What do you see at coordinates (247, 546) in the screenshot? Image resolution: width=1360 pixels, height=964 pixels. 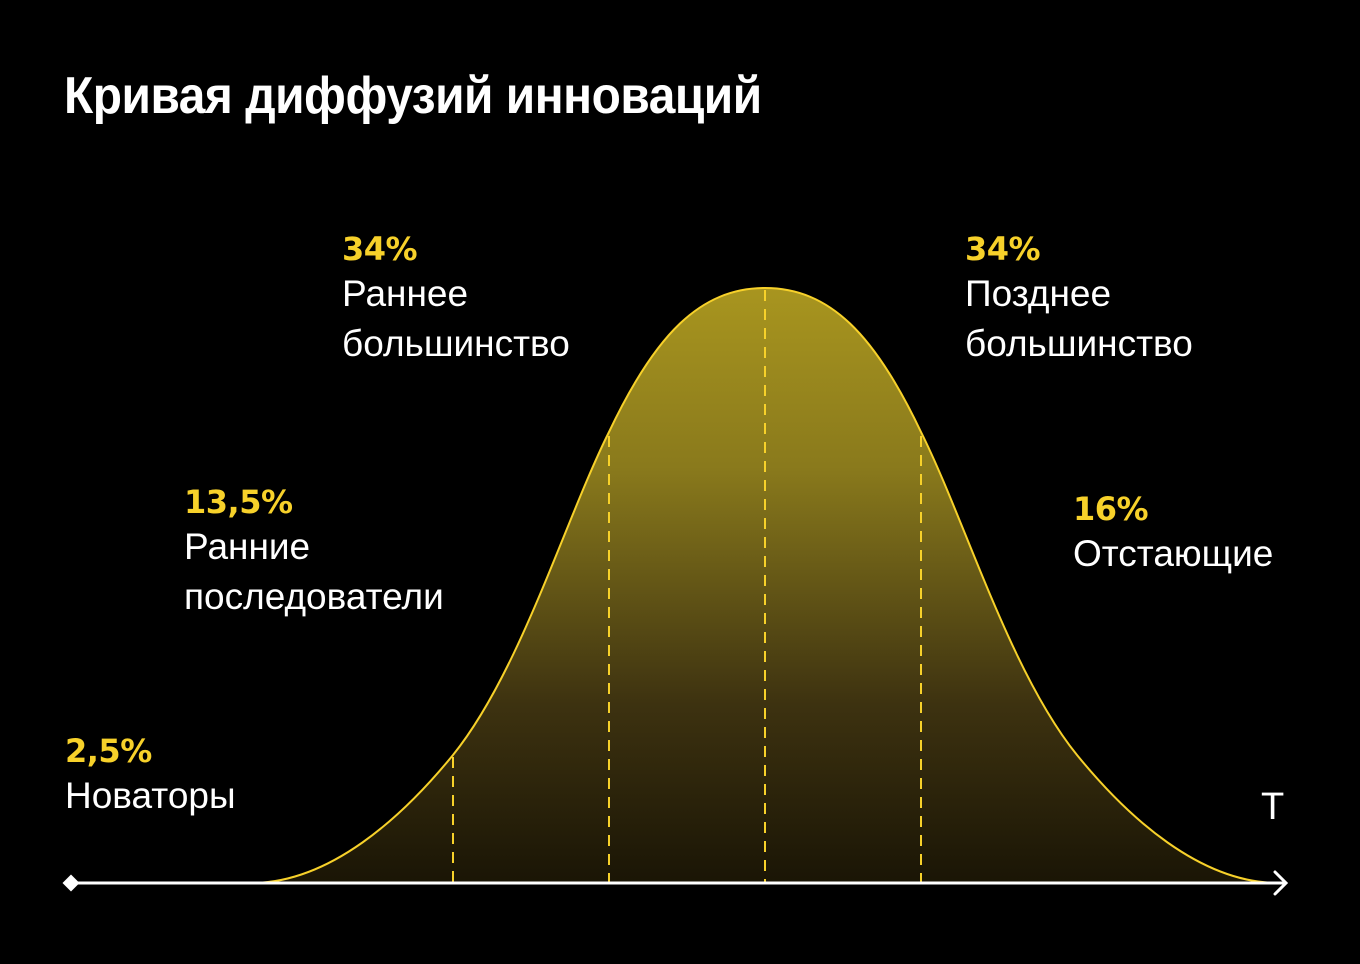 I see `segment-name-line-1: Ранние` at bounding box center [247, 546].